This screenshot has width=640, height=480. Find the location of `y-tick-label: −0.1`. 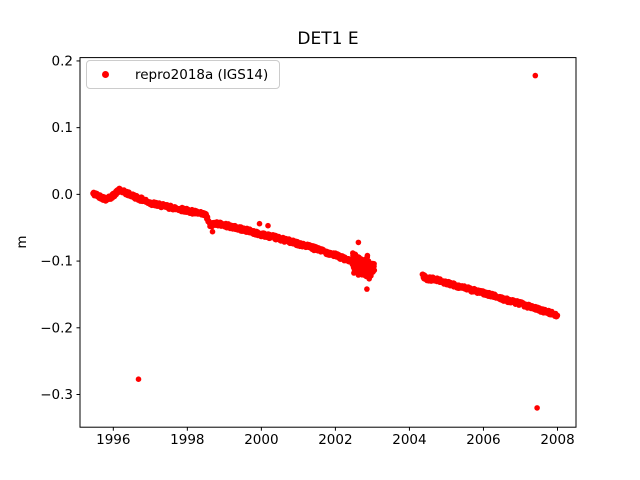

y-tick-label: −0.1 is located at coordinates (56, 262).